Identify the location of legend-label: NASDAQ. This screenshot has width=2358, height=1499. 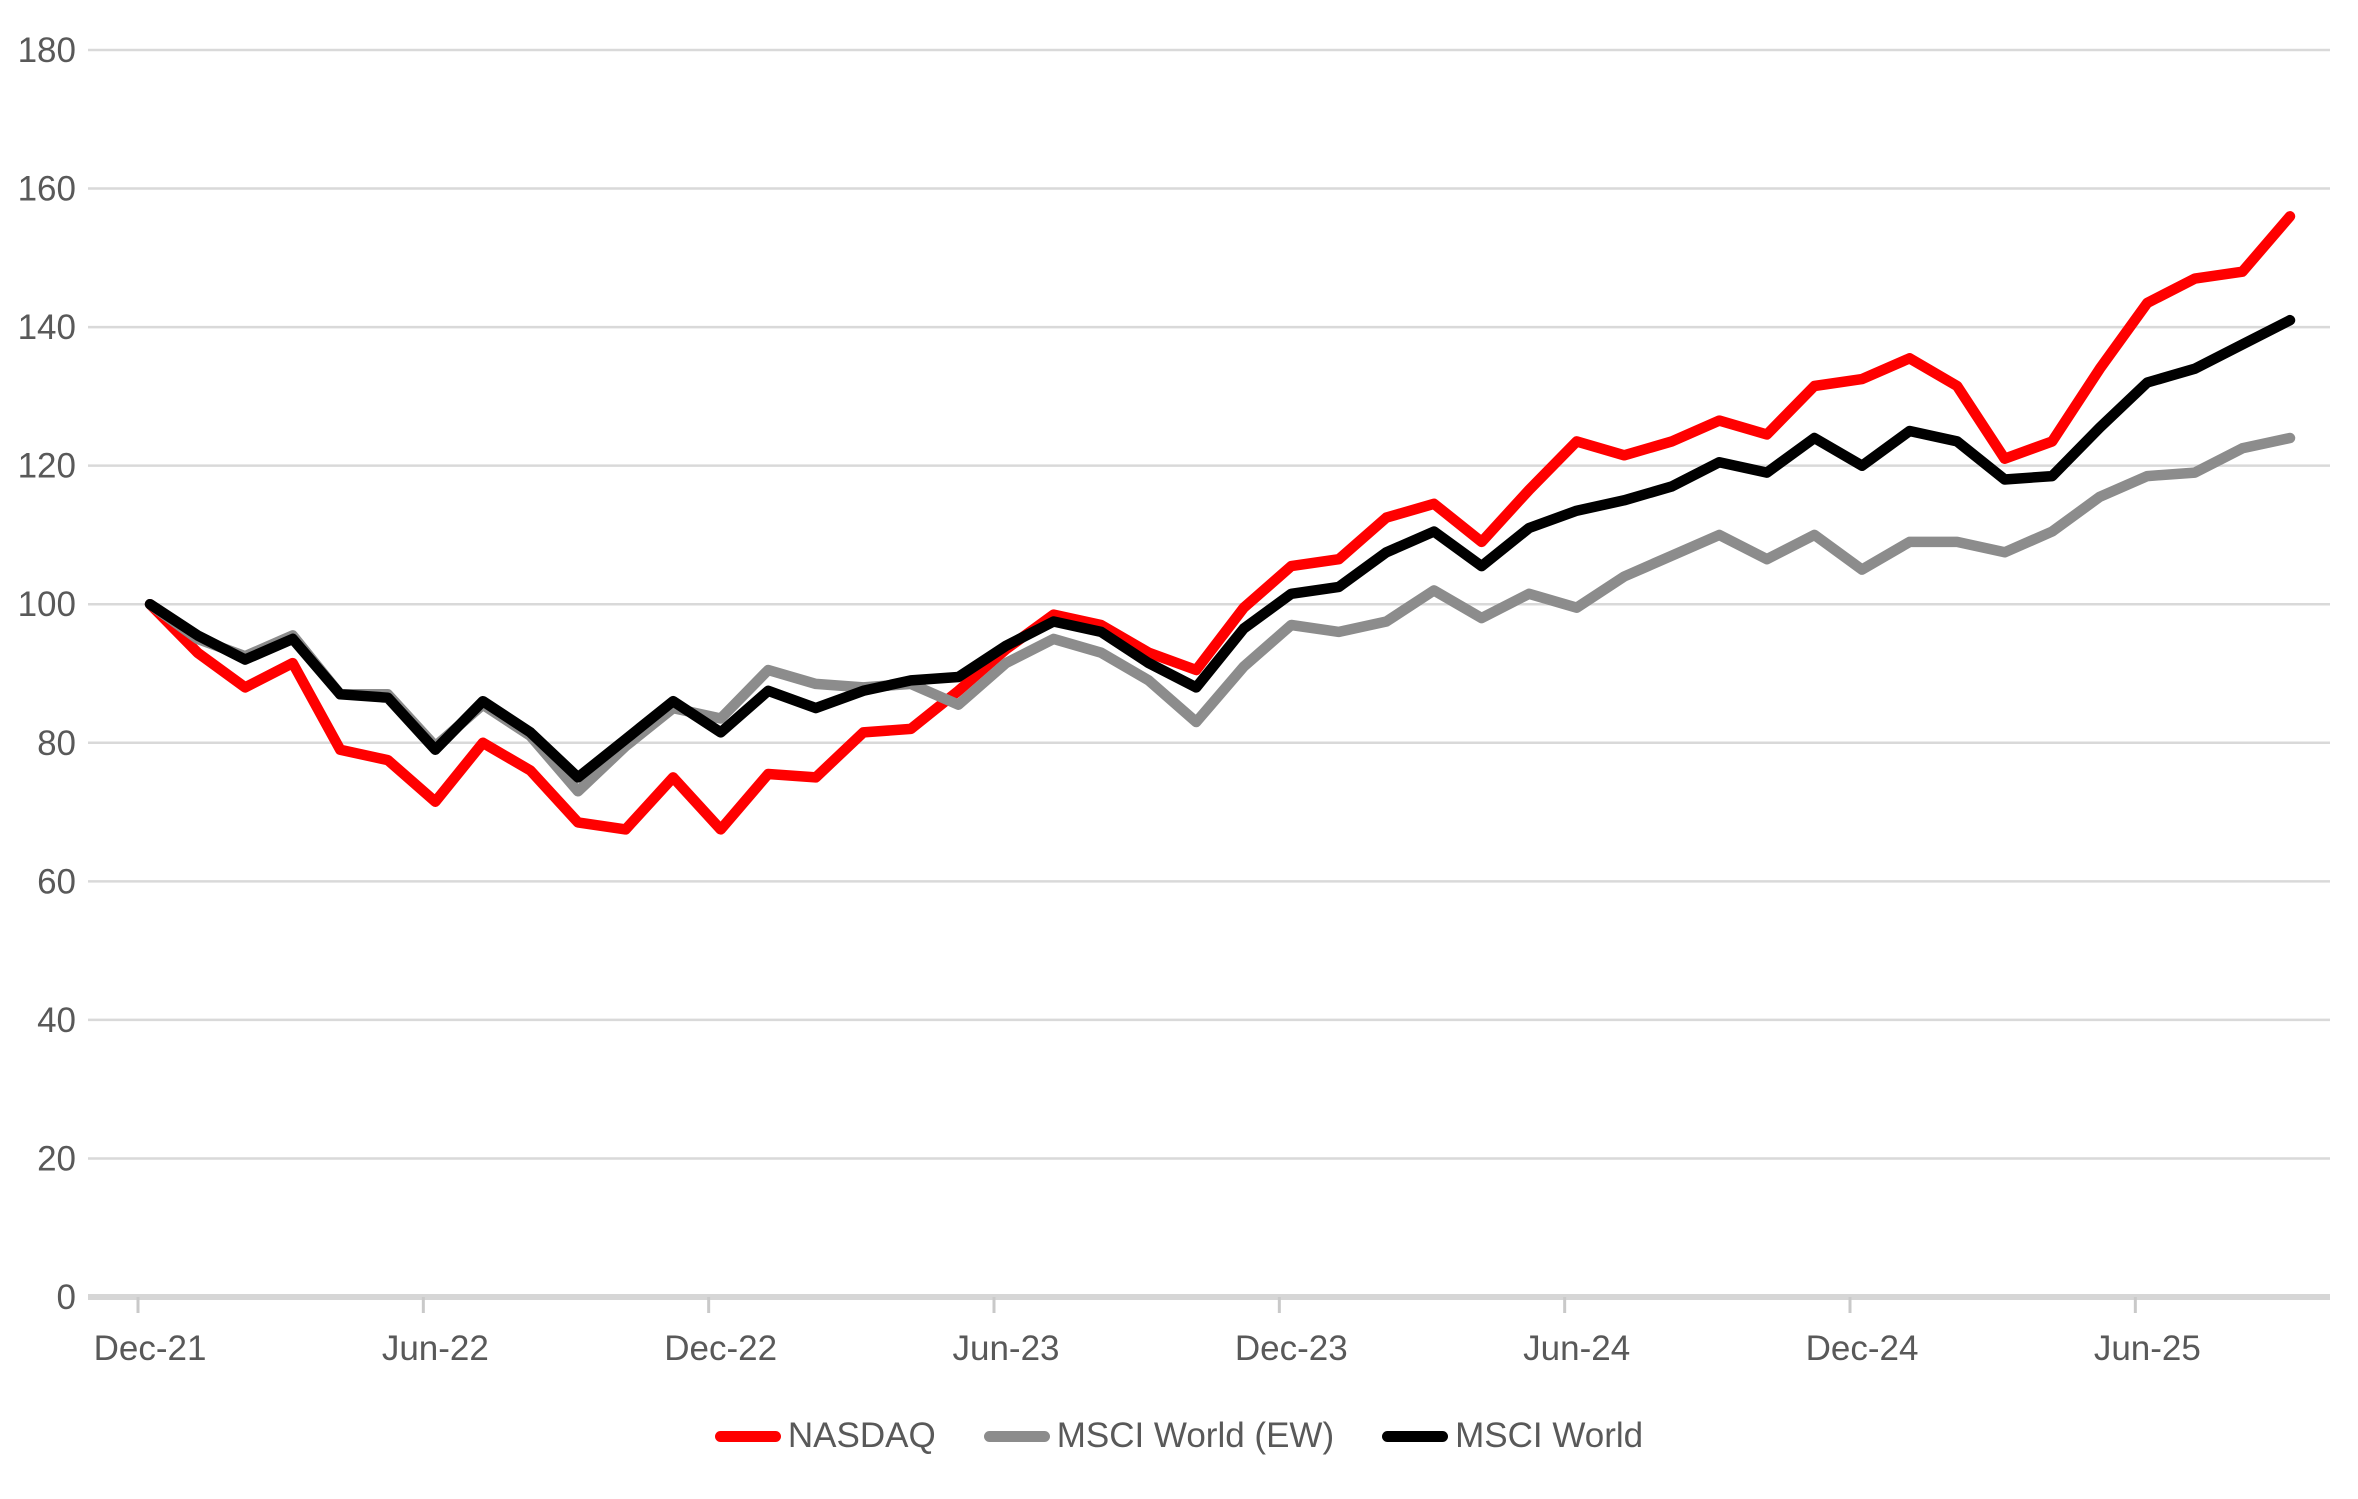
(861, 1435).